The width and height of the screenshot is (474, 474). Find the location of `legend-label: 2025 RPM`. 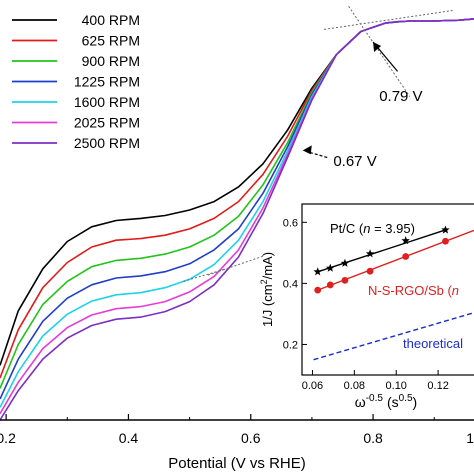

legend-label: 2025 RPM is located at coordinates (107, 123).